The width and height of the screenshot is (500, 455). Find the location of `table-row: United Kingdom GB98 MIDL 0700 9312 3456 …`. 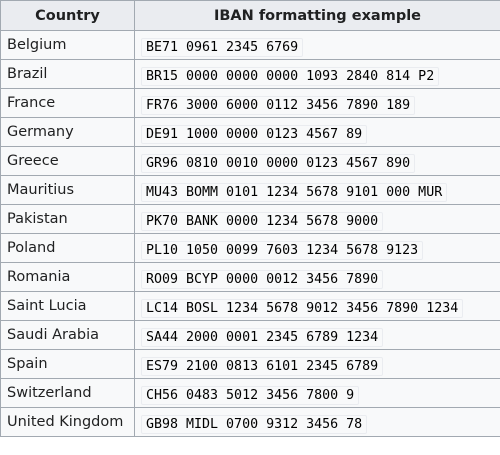

table-row: United Kingdom GB98 MIDL 0700 9312 3456 … is located at coordinates (250, 422).